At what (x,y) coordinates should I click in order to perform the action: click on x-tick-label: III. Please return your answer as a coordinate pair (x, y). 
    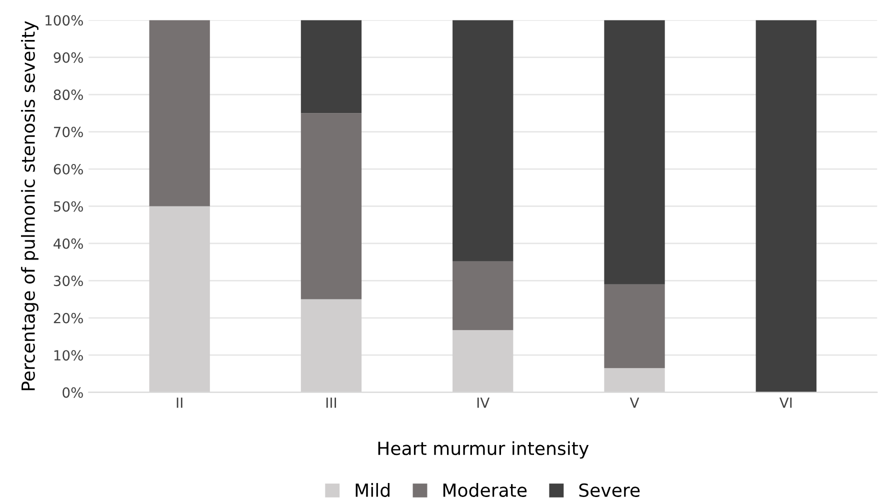
    Looking at the image, I should click on (331, 403).